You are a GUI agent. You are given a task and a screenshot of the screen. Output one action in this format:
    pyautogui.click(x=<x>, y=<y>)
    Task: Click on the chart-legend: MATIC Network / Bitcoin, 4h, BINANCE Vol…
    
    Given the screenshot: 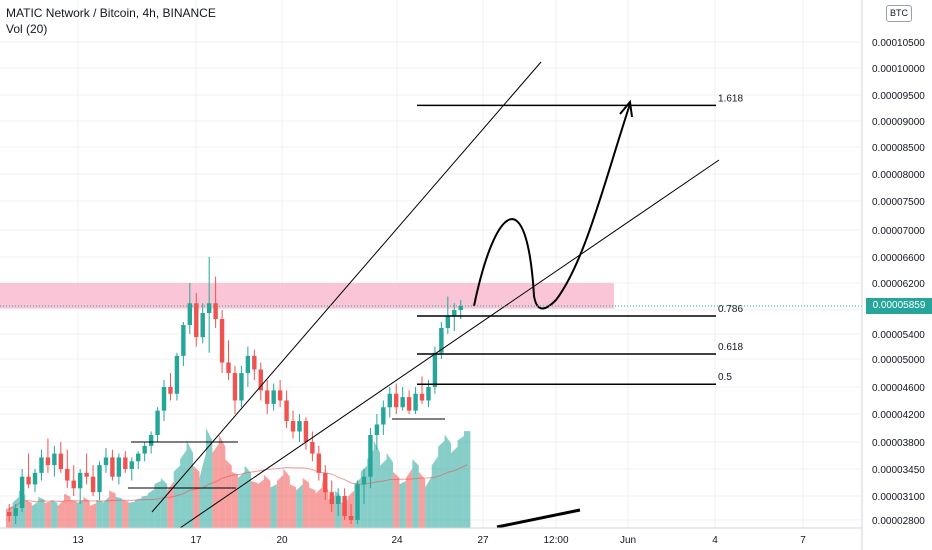 What is the action you would take?
    pyautogui.click(x=111, y=21)
    